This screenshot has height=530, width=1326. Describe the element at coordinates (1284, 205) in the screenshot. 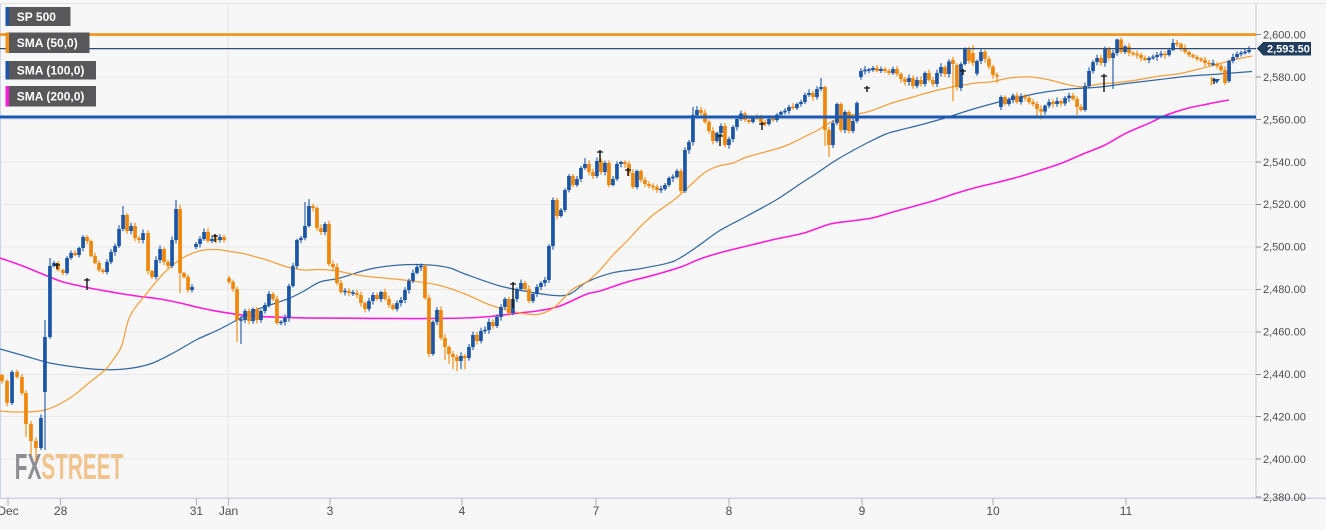

I see `svg-text: 2,520.00` at that location.